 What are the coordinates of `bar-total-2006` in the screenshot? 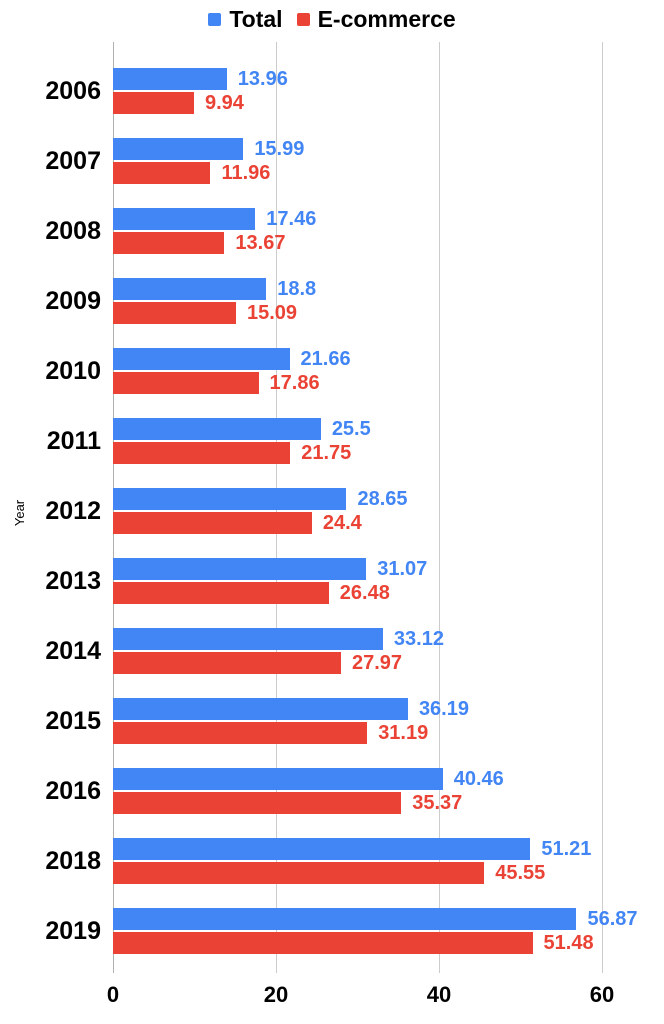 It's located at (170, 78).